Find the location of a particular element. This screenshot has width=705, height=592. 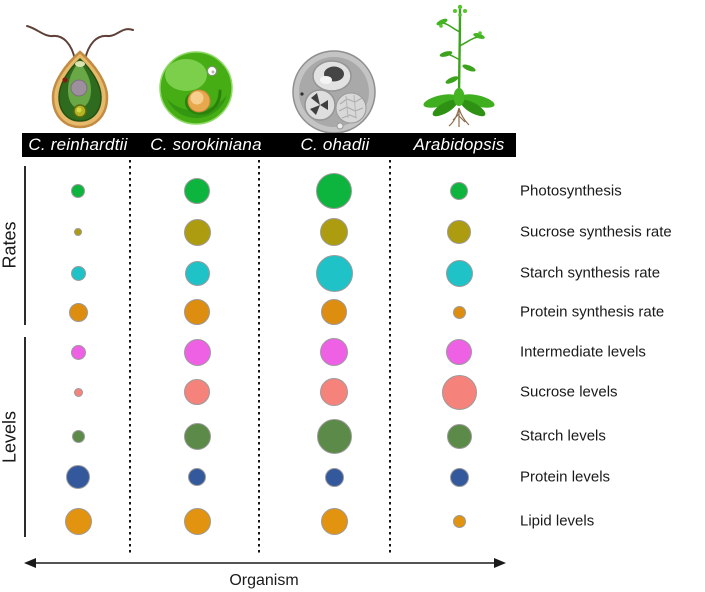

levels-bracket is located at coordinates (25, 437).